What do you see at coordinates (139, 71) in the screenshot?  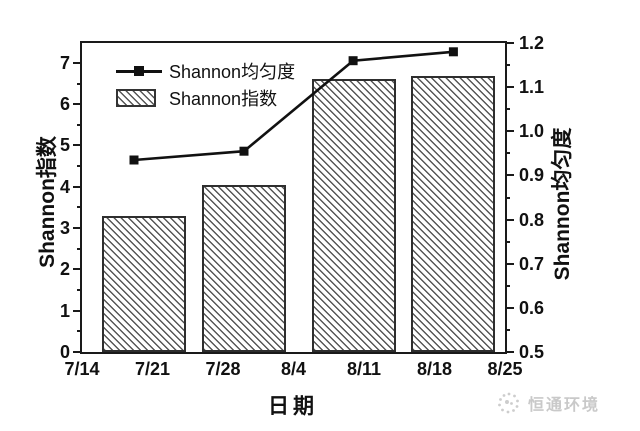 I see `line-marker-swatch-icon` at bounding box center [139, 71].